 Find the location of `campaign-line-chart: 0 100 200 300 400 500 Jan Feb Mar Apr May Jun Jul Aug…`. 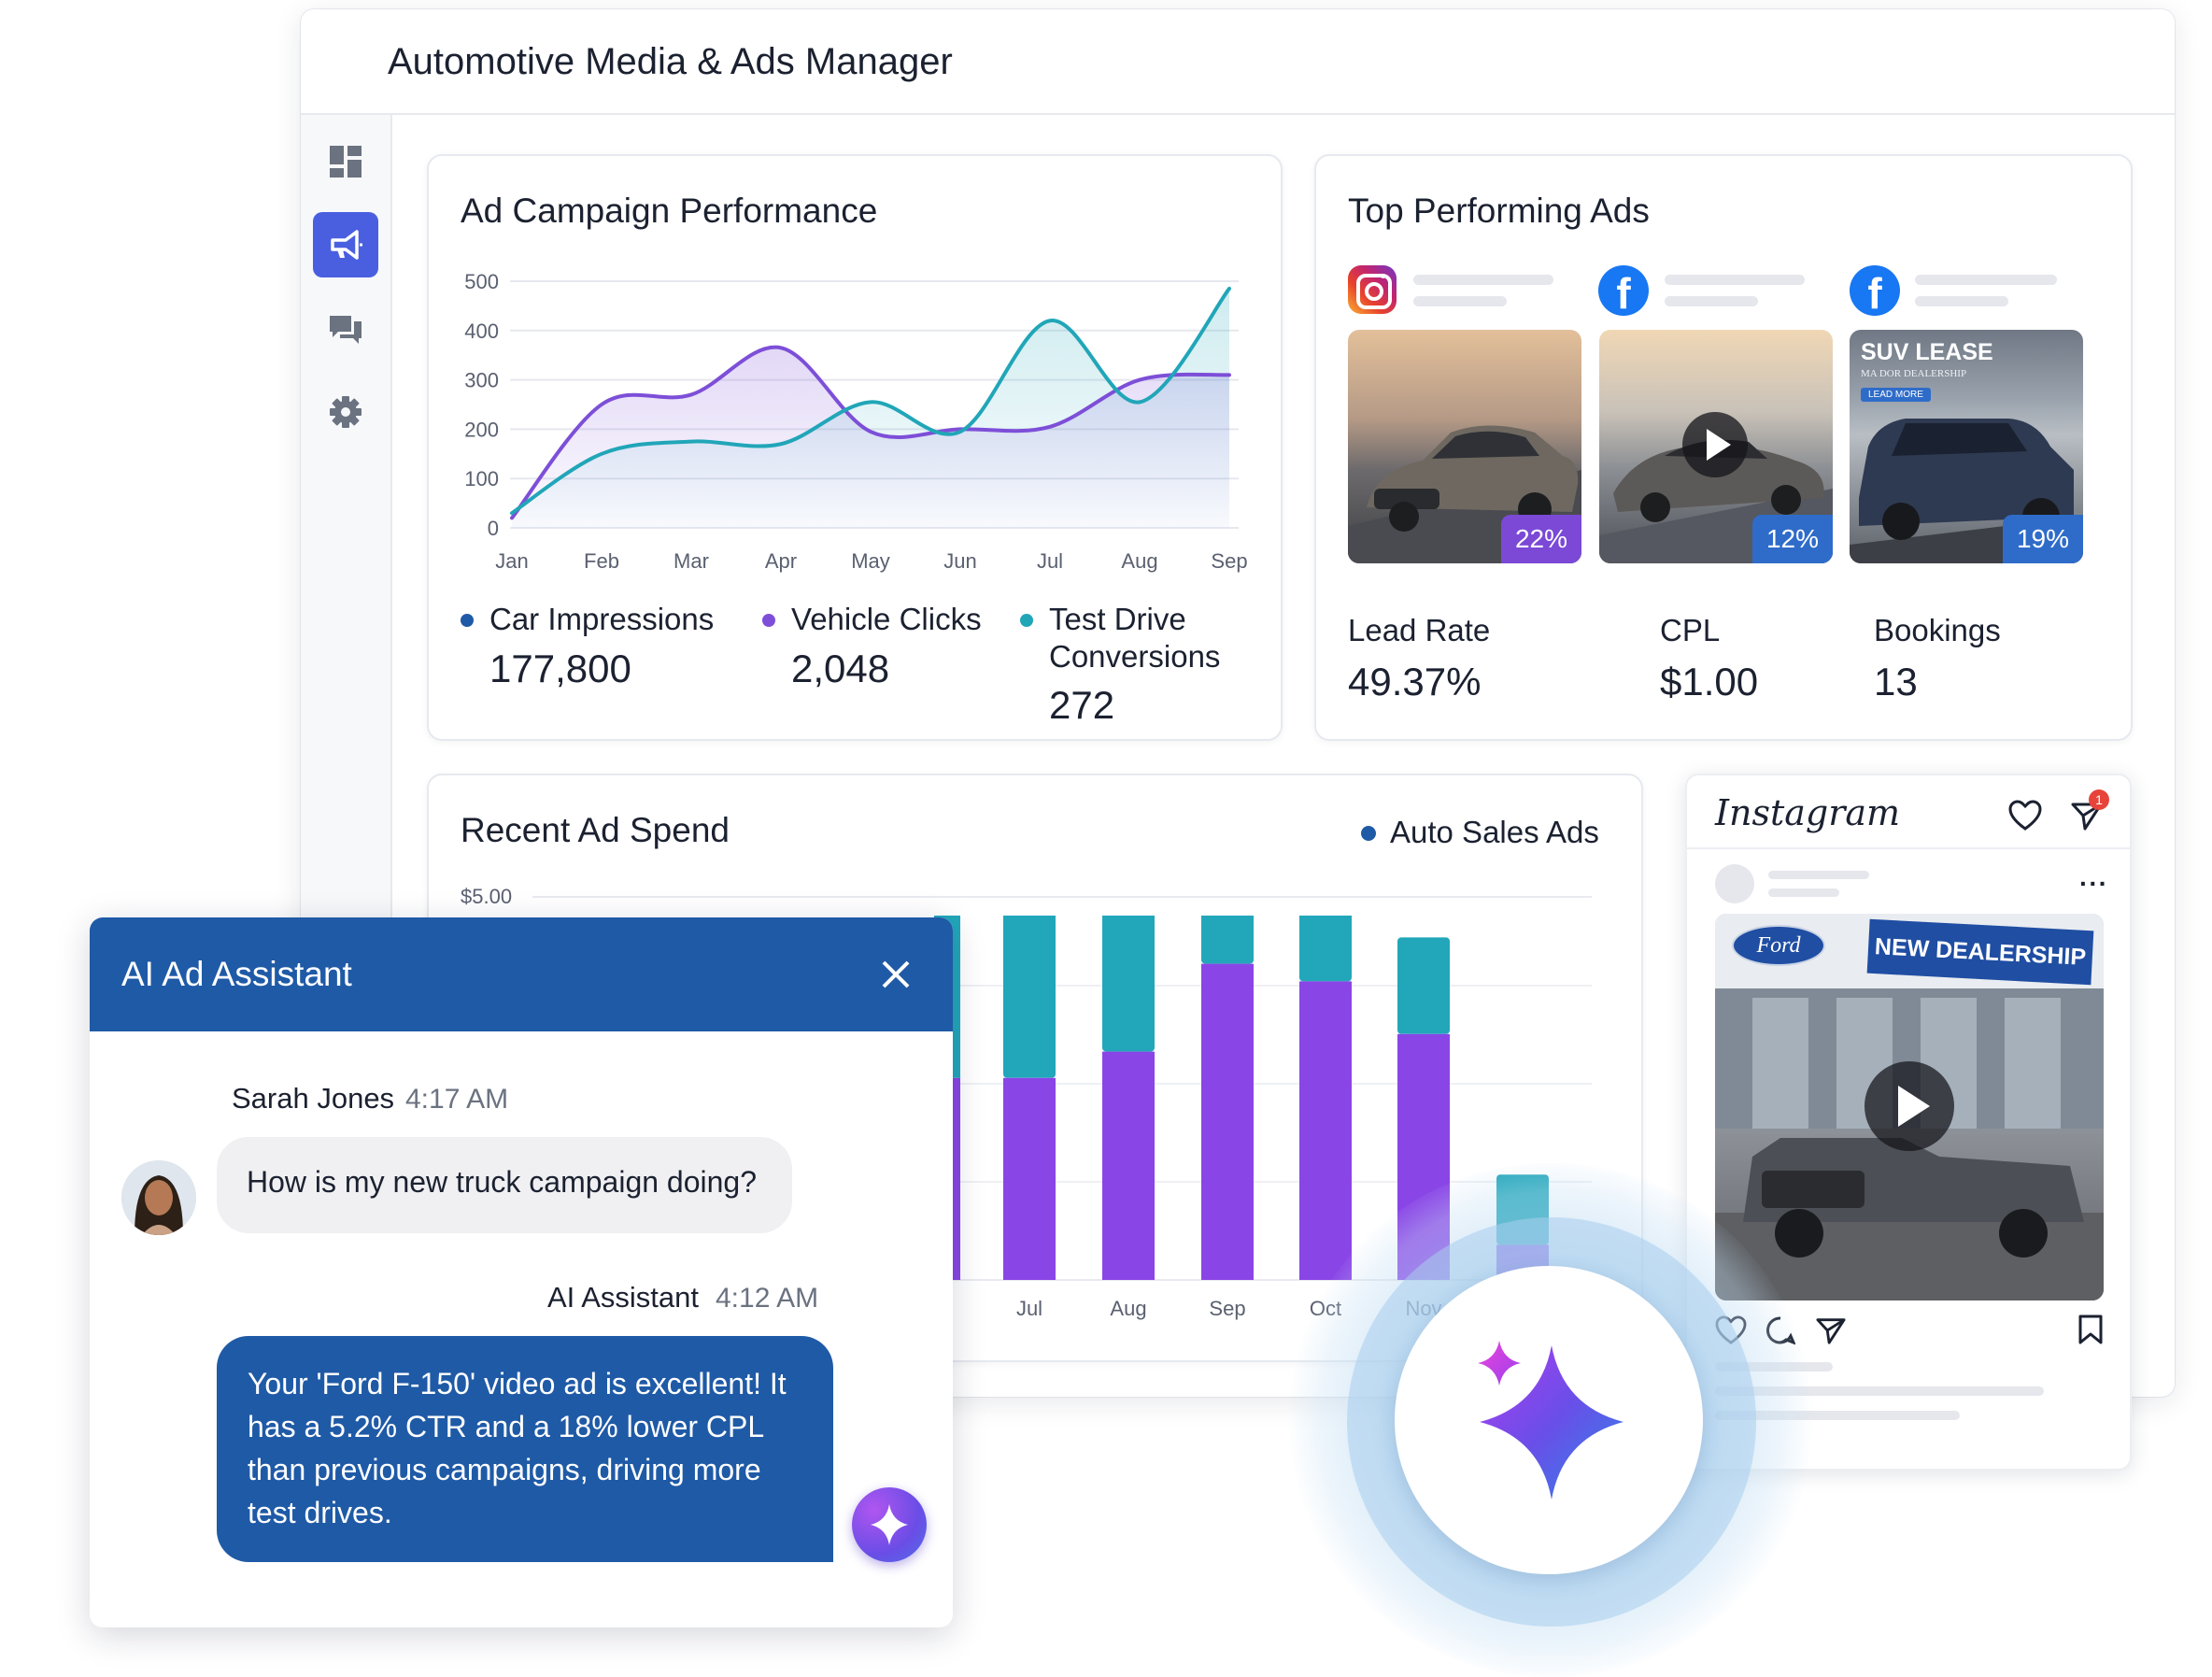

campaign-line-chart: 0 100 200 300 400 500 Jan Feb Mar Apr May Jun Jul Aug… is located at coordinates (855, 422).